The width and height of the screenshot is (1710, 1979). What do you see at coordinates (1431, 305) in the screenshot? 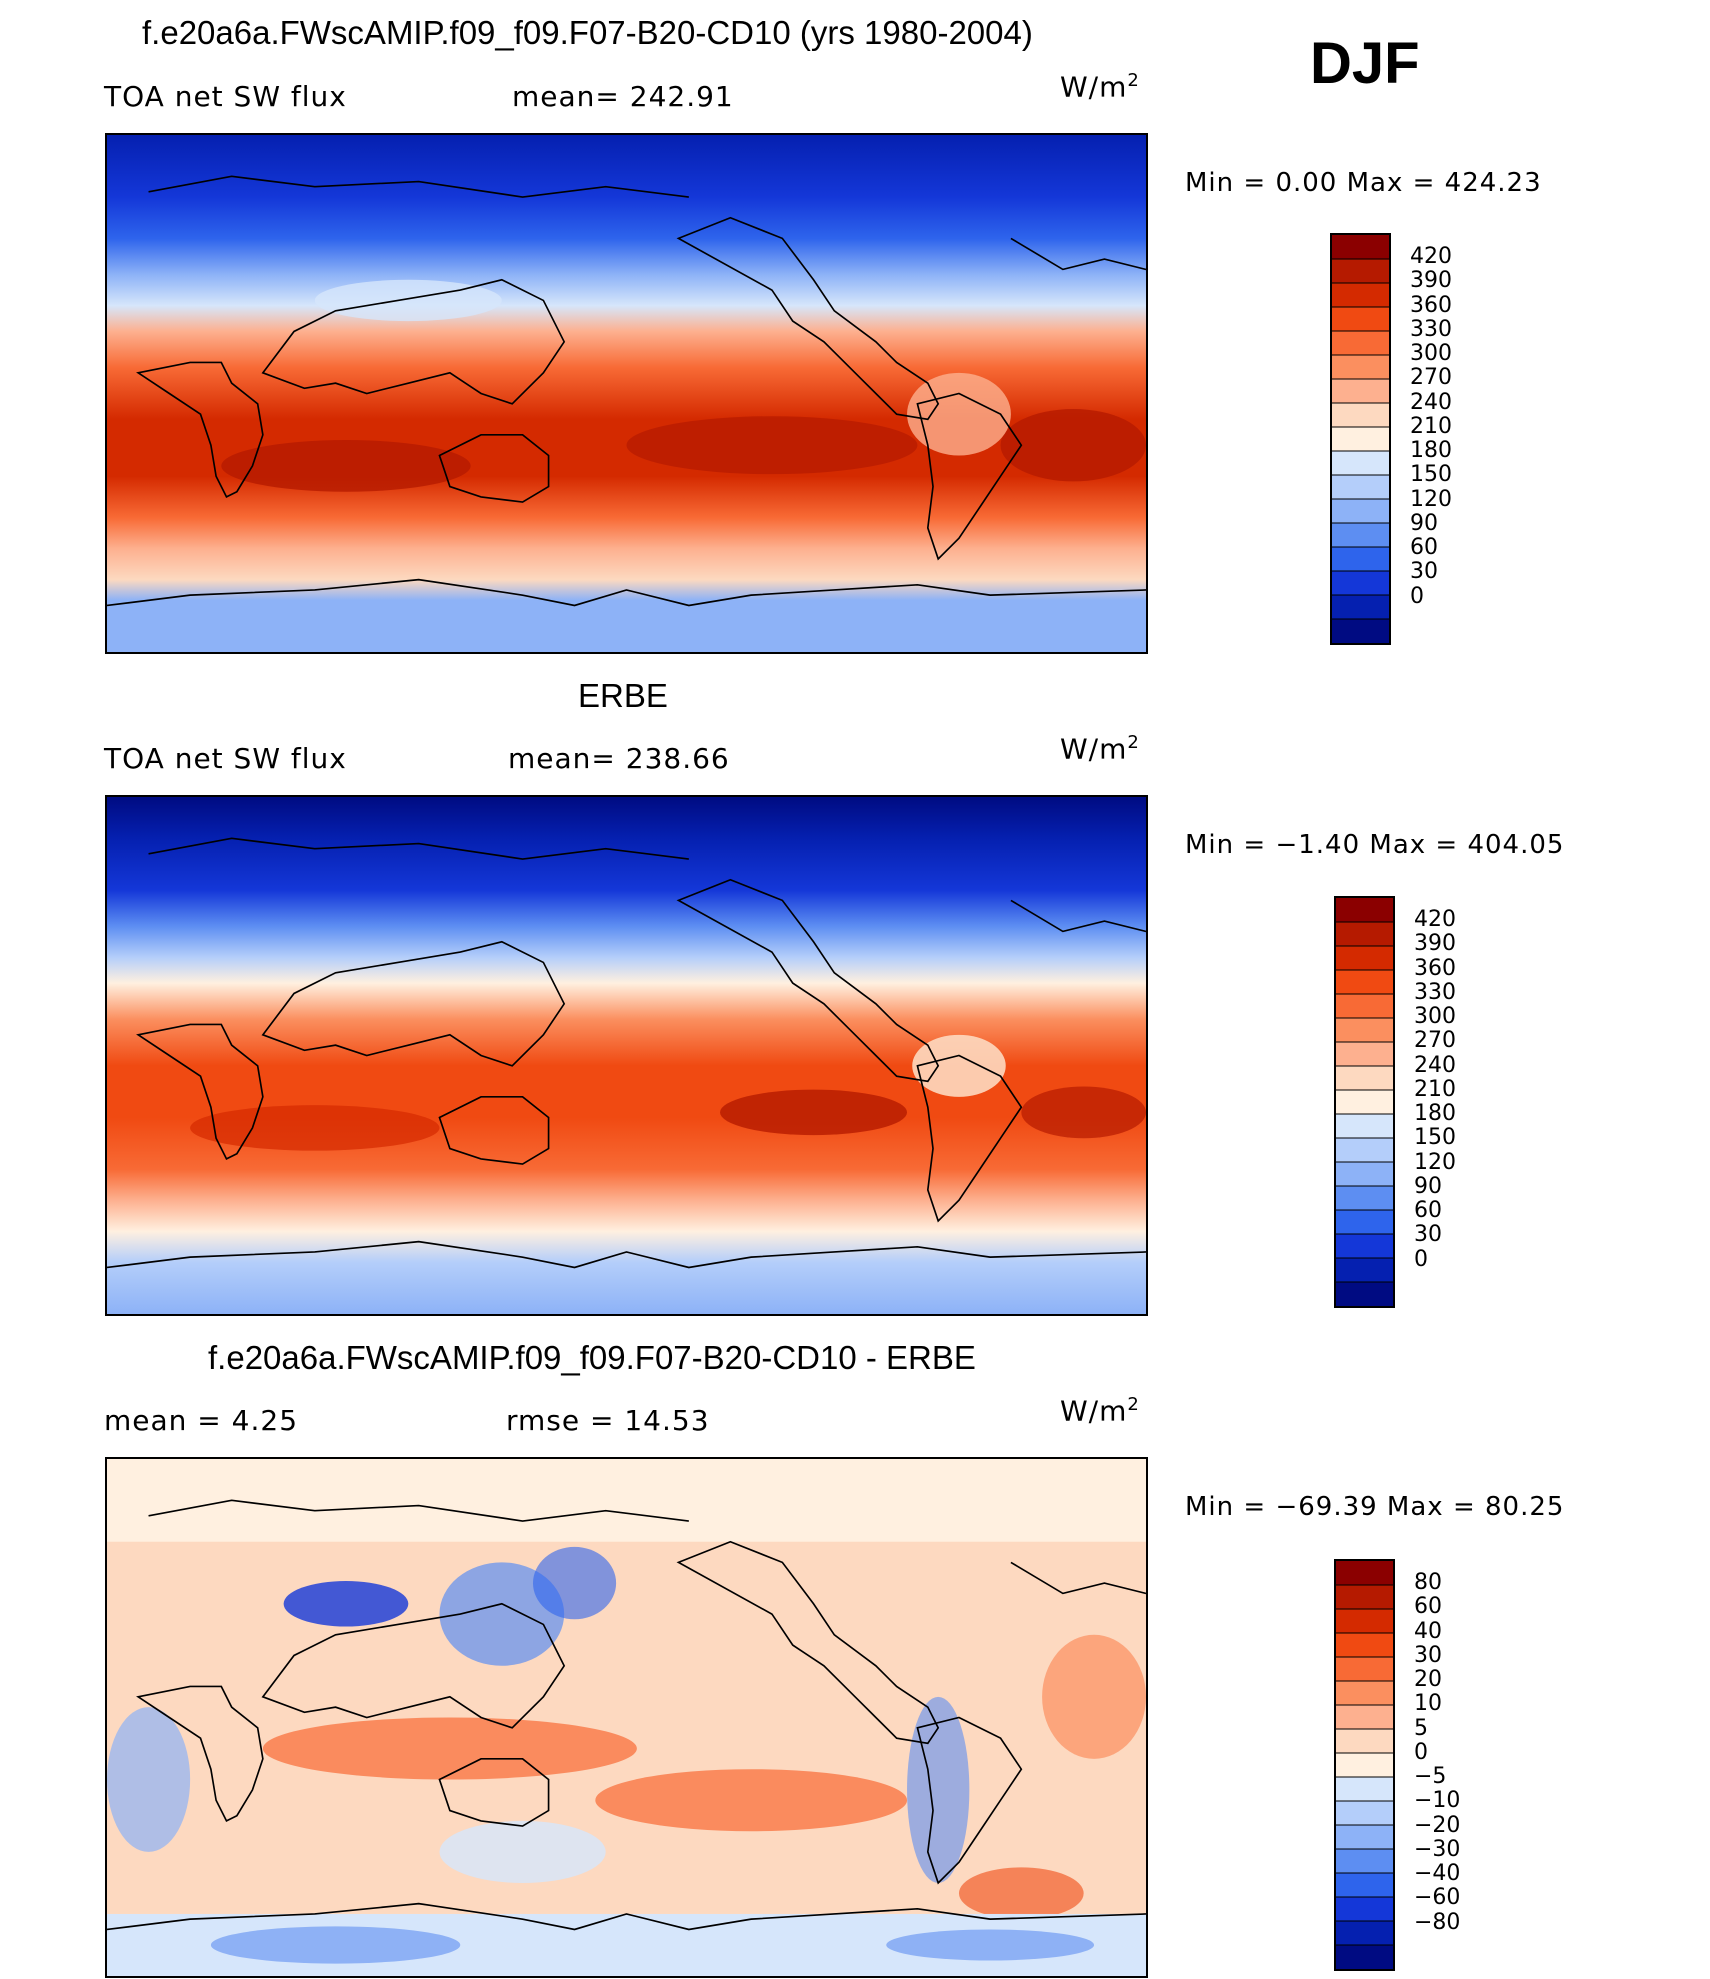
I see `colorbar-label: 360` at bounding box center [1431, 305].